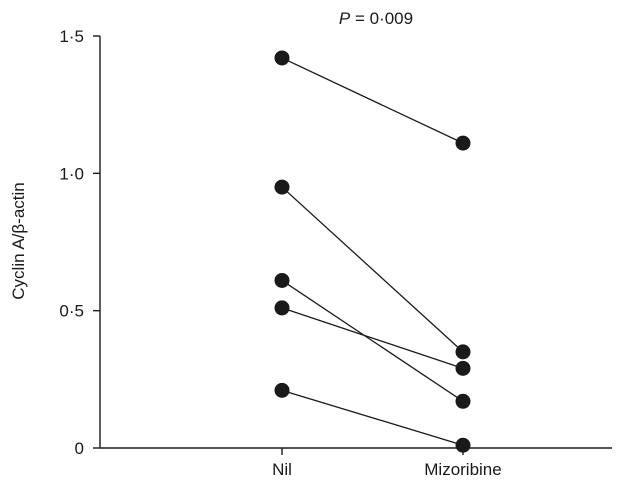 This screenshot has height=480, width=620. Describe the element at coordinates (462, 469) in the screenshot. I see `x-tick-label: Mizoribine` at that location.